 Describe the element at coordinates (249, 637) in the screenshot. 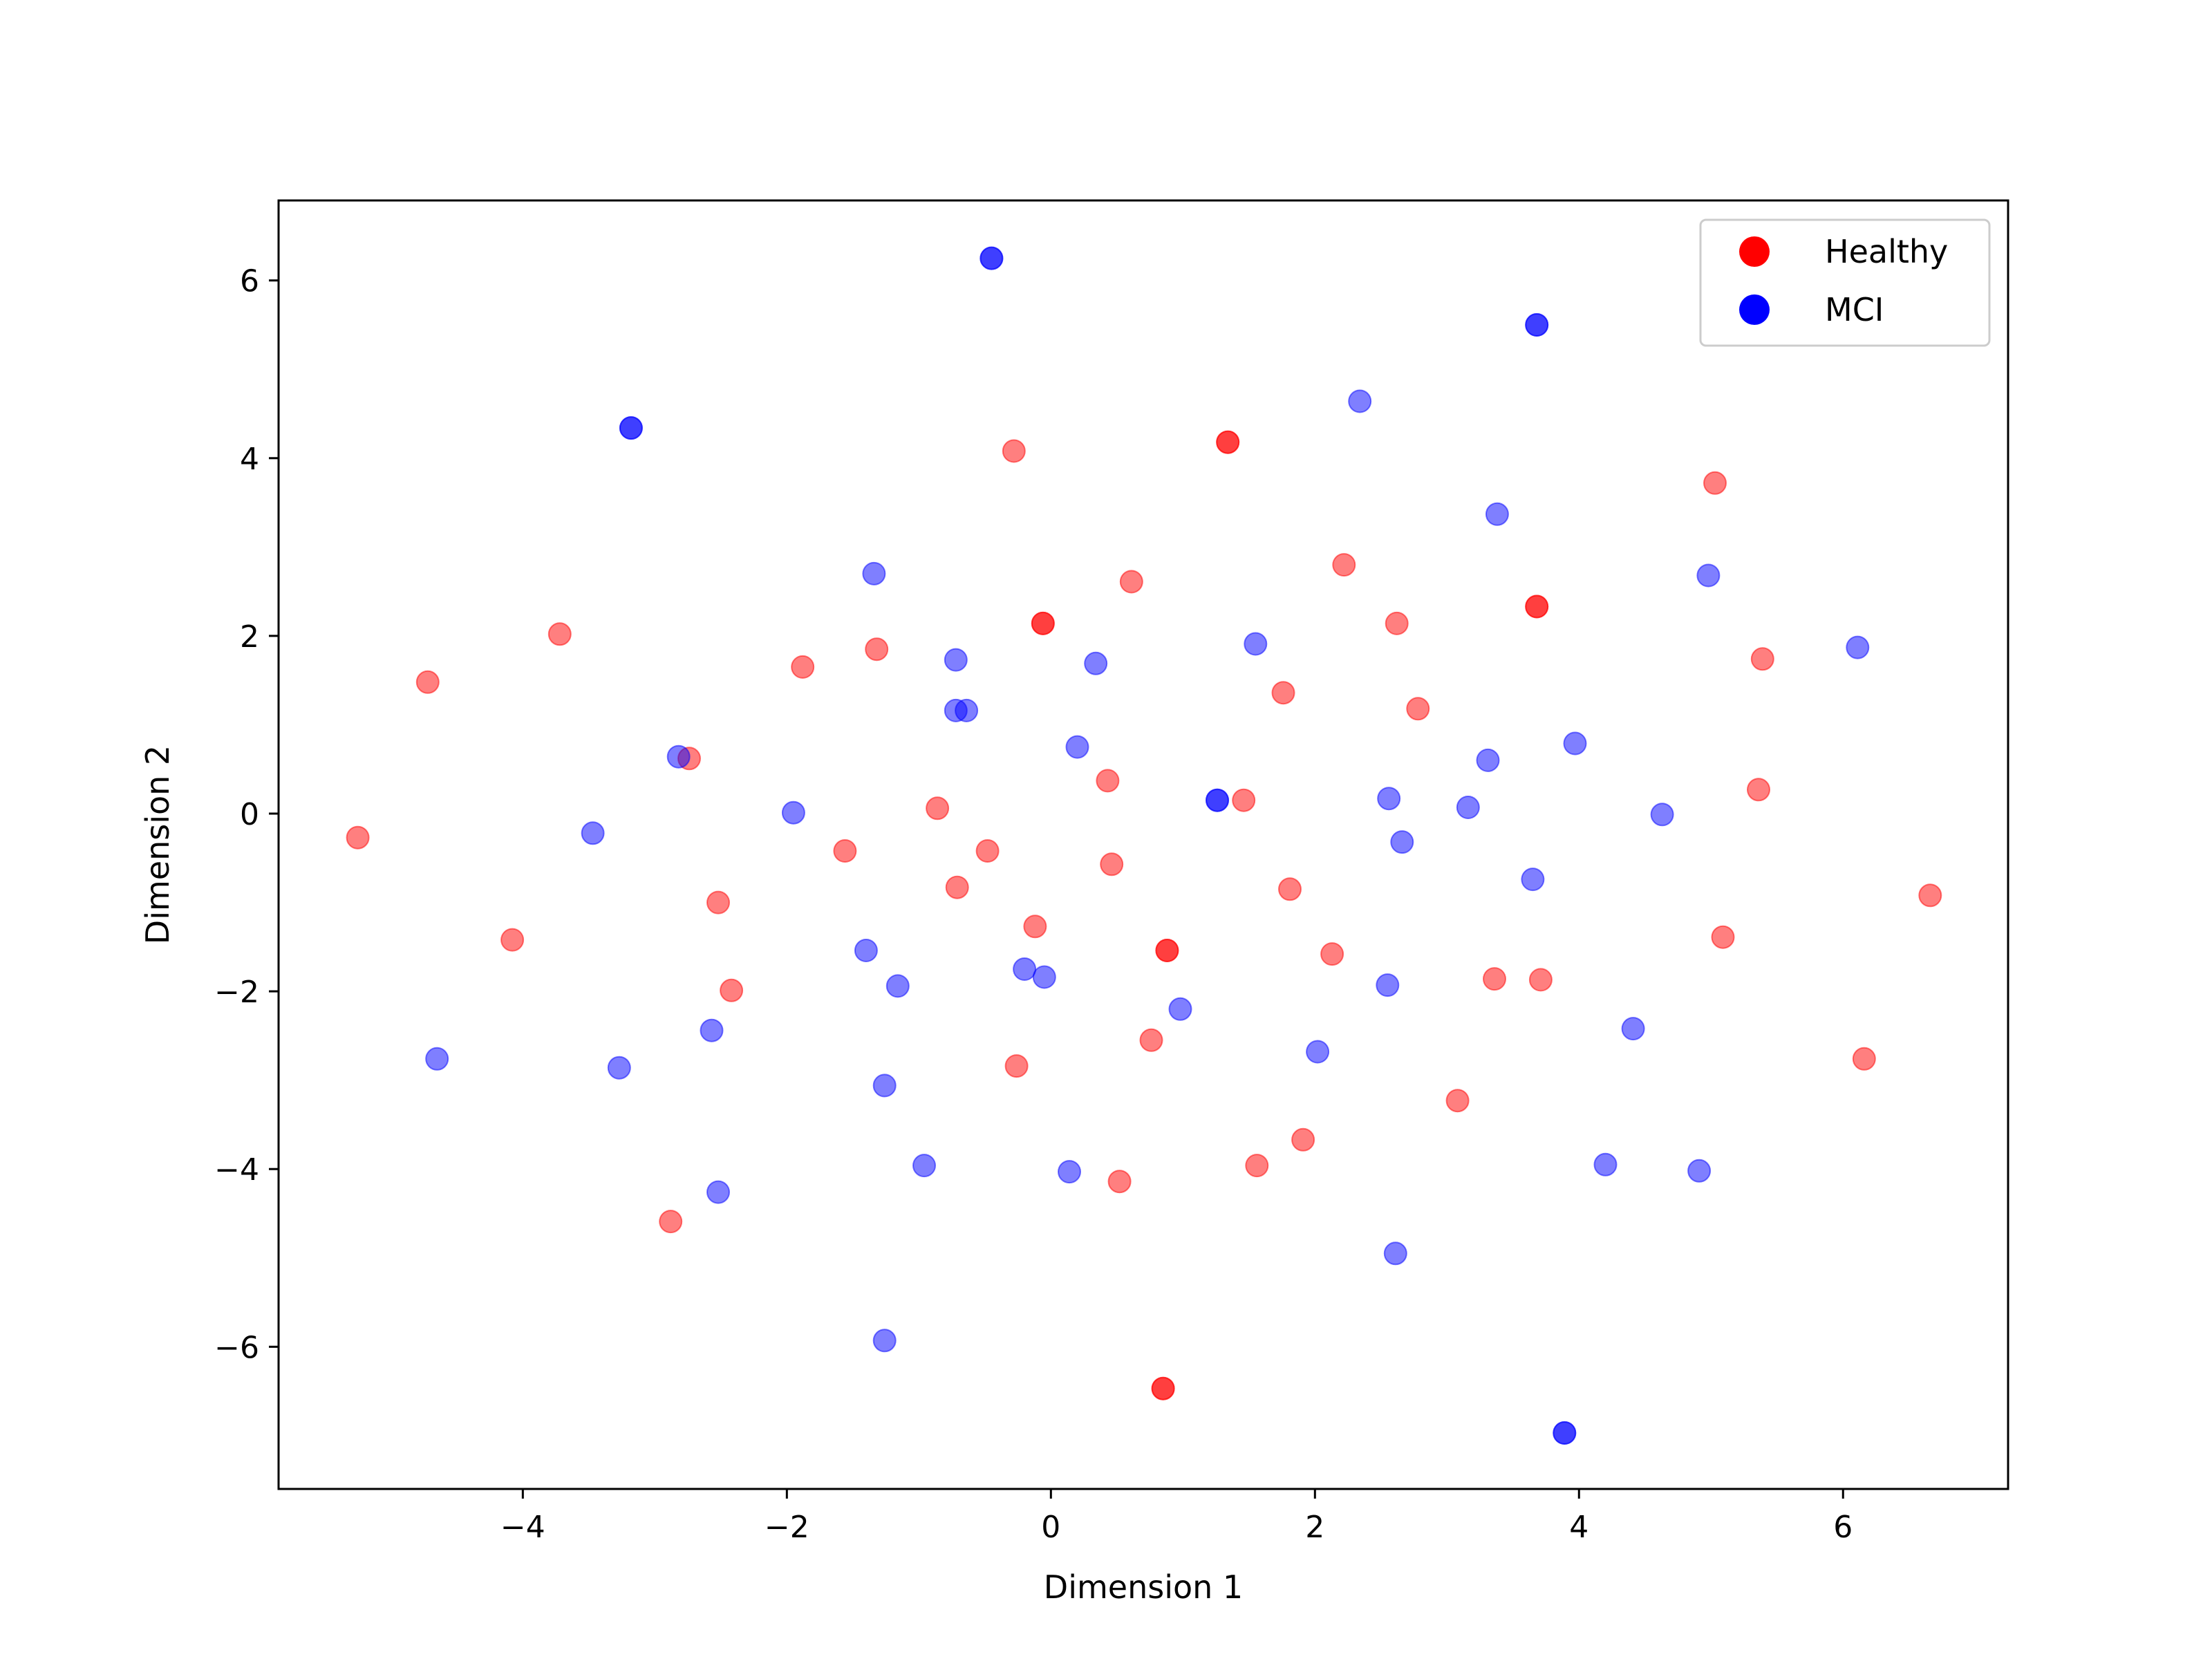

I see `y-tick-label: 2` at that location.